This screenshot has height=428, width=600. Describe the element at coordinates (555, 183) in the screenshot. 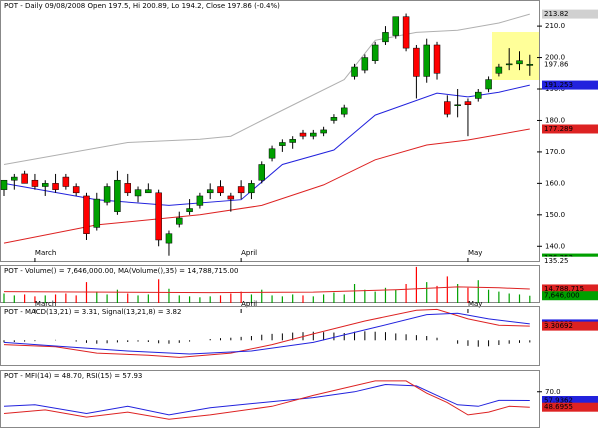

I see `y-tick-label: 160.0` at that location.